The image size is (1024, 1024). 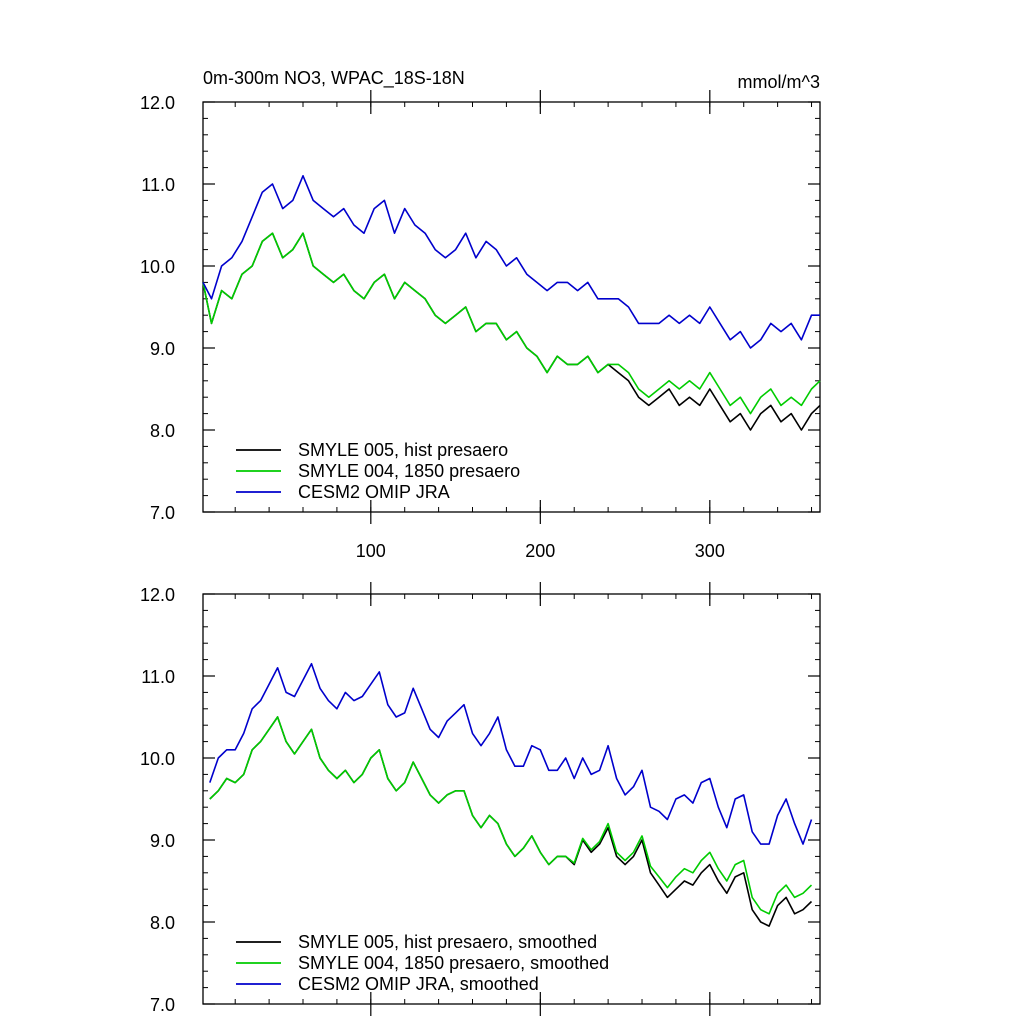 What do you see at coordinates (374, 492) in the screenshot?
I see `legend-label: CESM2 OMIP JRA` at bounding box center [374, 492].